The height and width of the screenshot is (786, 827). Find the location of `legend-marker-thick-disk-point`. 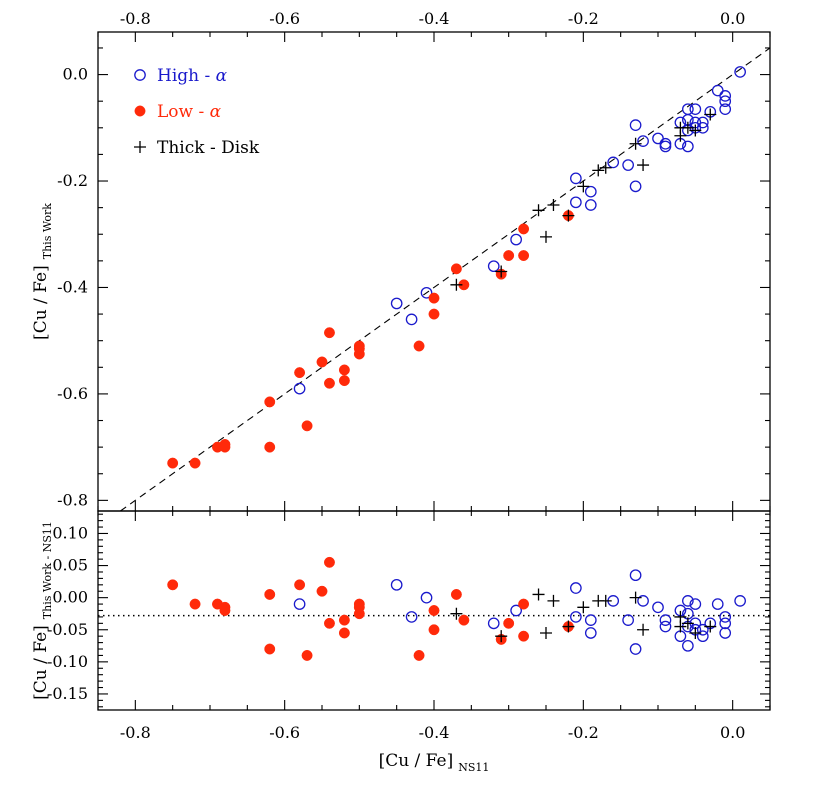

legend-marker-thick-disk-point is located at coordinates (140, 147).